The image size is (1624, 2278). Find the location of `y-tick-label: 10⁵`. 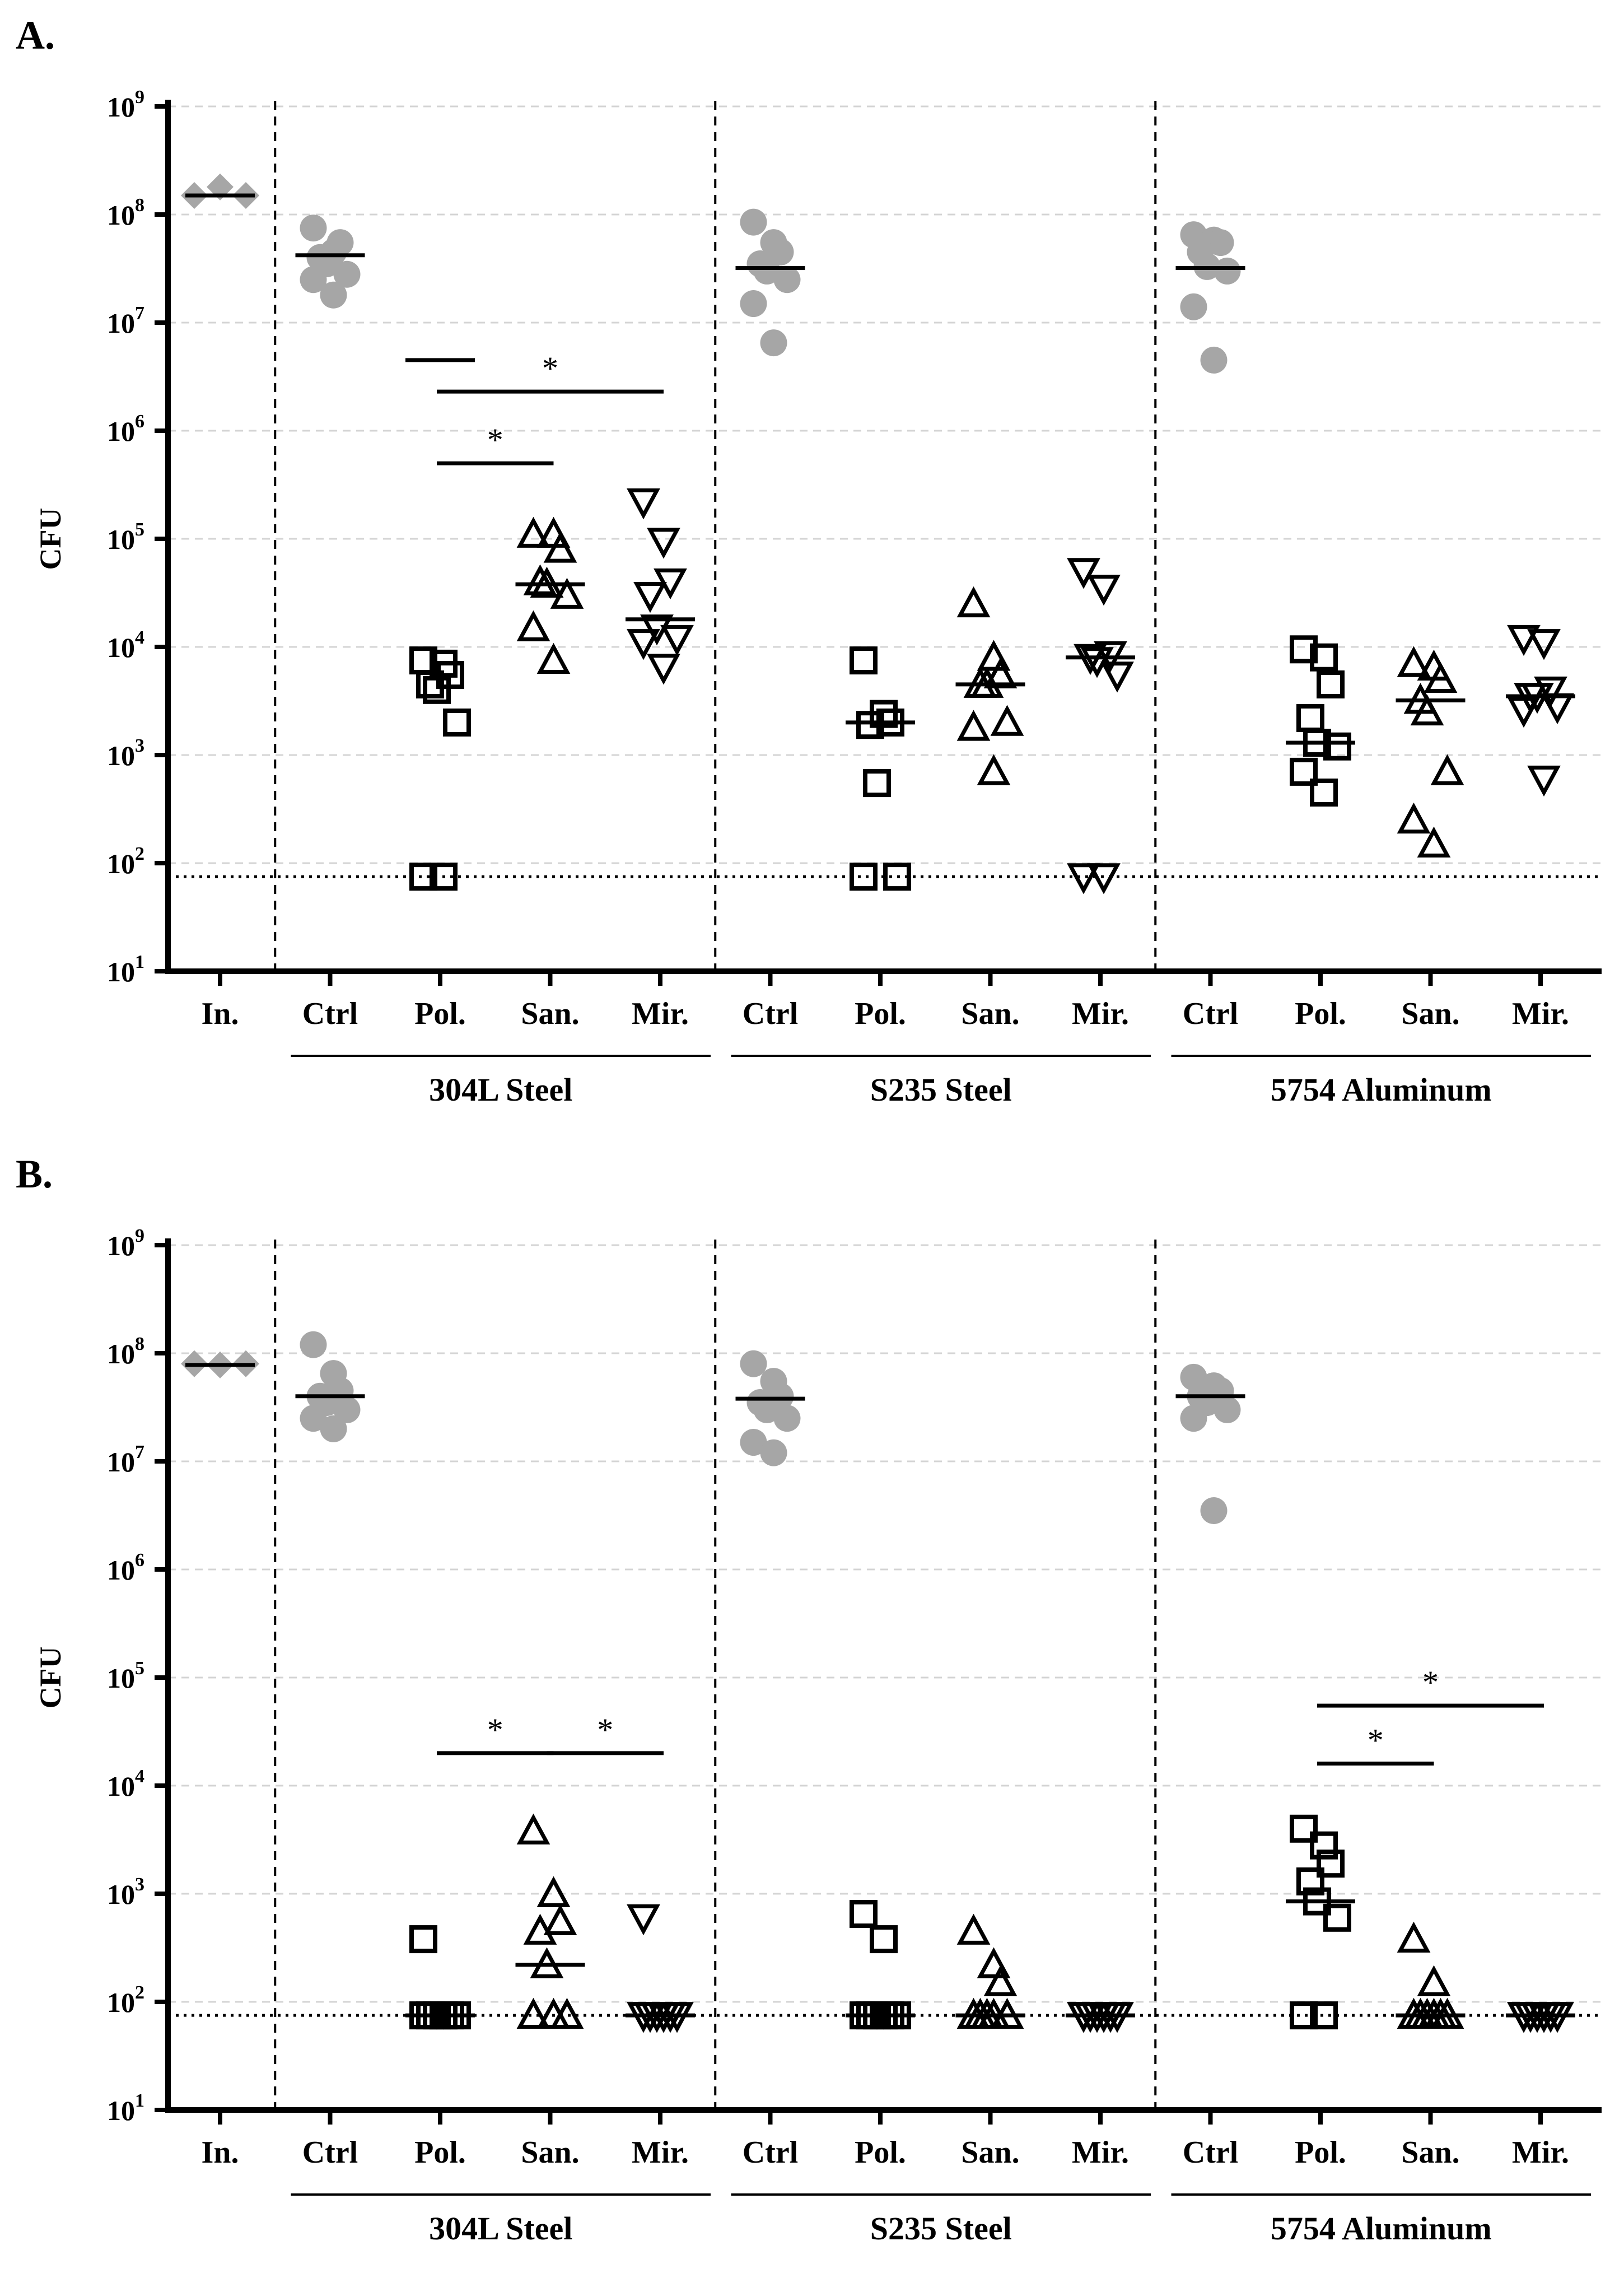

y-tick-label: 10⁵ is located at coordinates (126, 537).